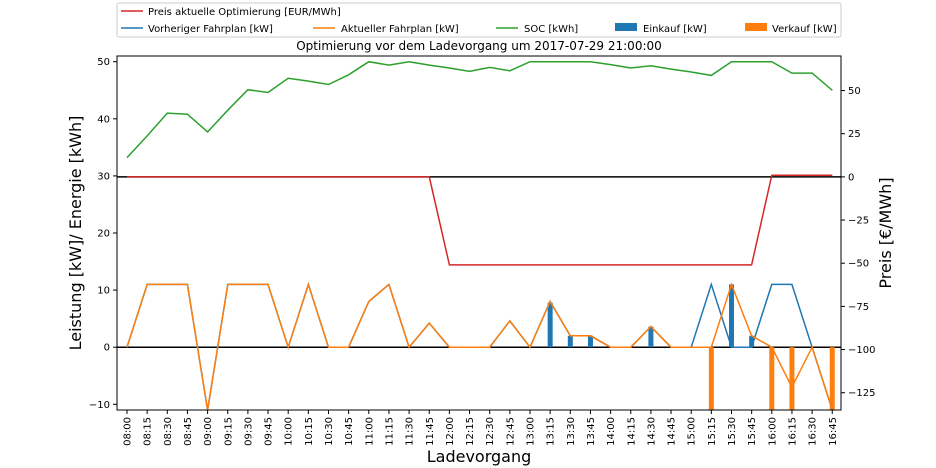 This screenshot has width=936, height=468. I want to click on x-tick-label: 08:30, so click(168, 431).